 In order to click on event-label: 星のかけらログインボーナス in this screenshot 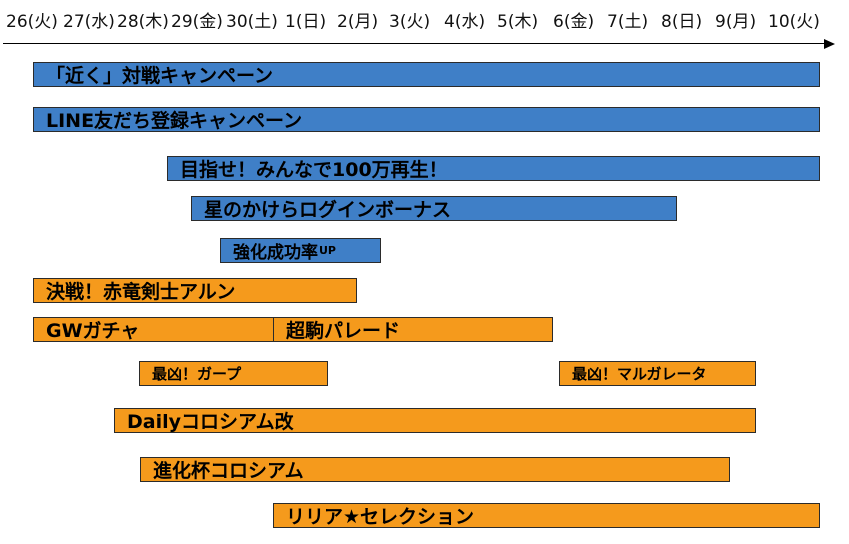, I will do `click(328, 210)`.